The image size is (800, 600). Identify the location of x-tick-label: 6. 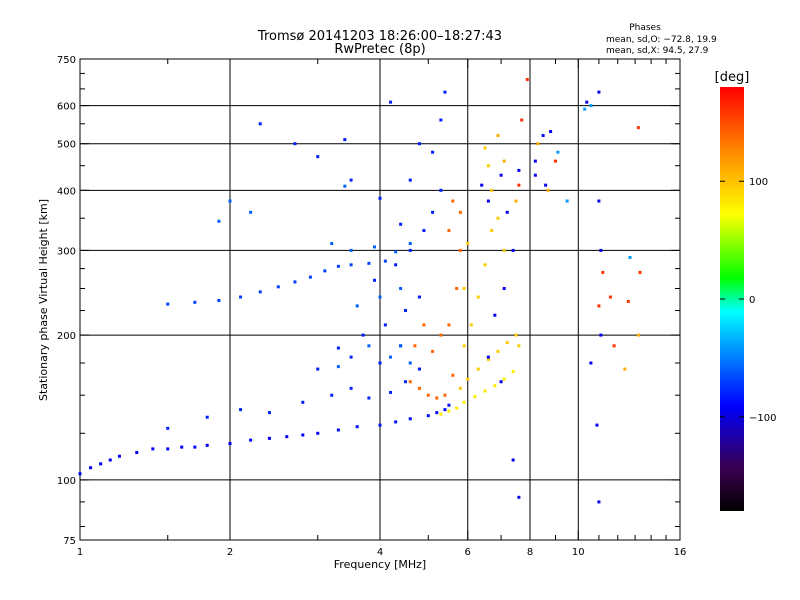
(468, 552).